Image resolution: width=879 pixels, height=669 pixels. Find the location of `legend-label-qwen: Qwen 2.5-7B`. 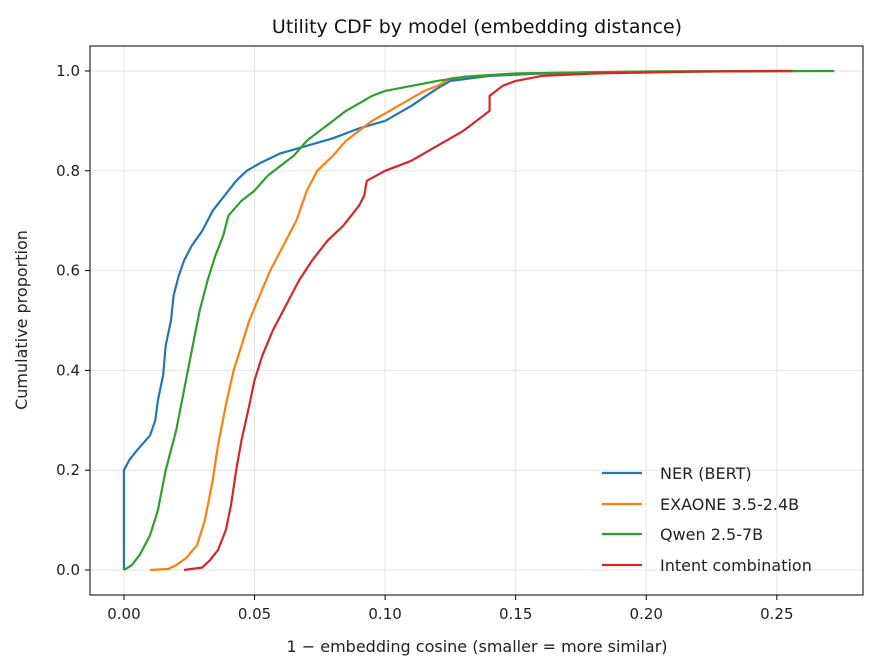

legend-label-qwen: Qwen 2.5-7B is located at coordinates (711, 534).